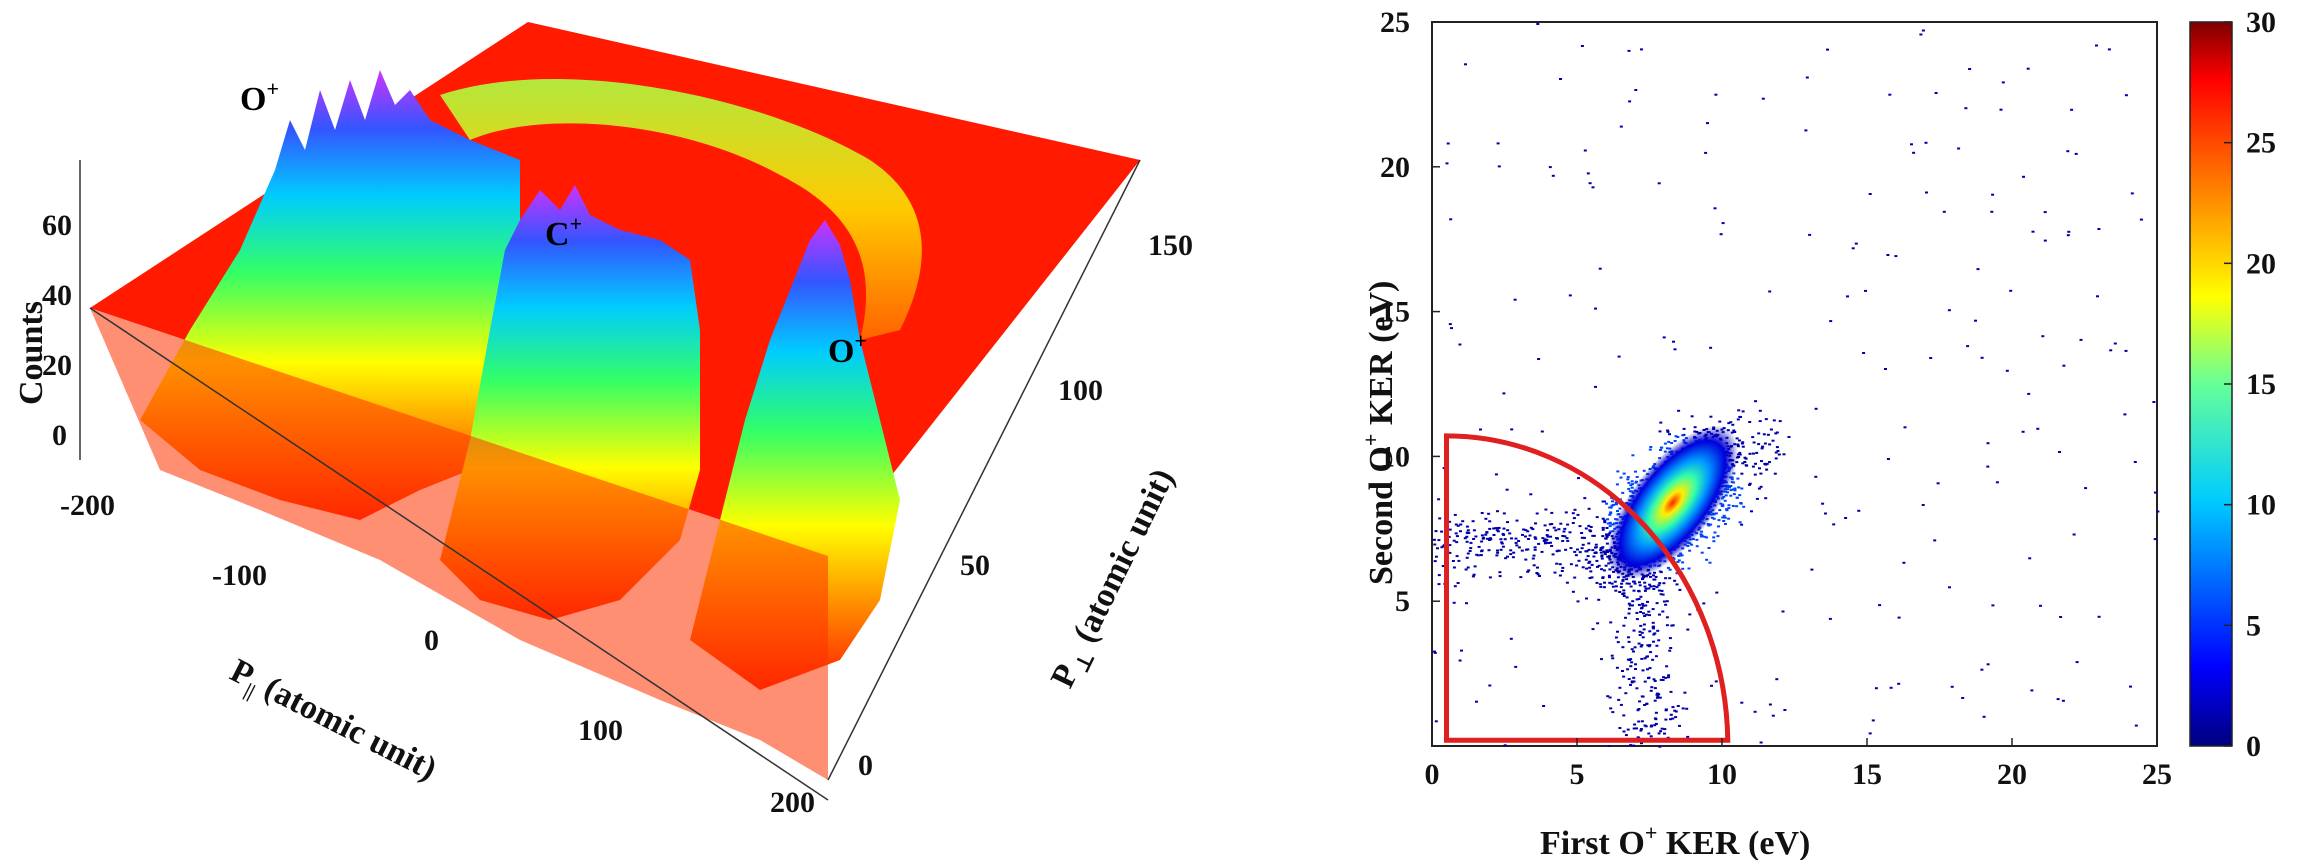 The height and width of the screenshot is (860, 2298). What do you see at coordinates (239, 575) in the screenshot?
I see `x-tick-neg100: -100` at bounding box center [239, 575].